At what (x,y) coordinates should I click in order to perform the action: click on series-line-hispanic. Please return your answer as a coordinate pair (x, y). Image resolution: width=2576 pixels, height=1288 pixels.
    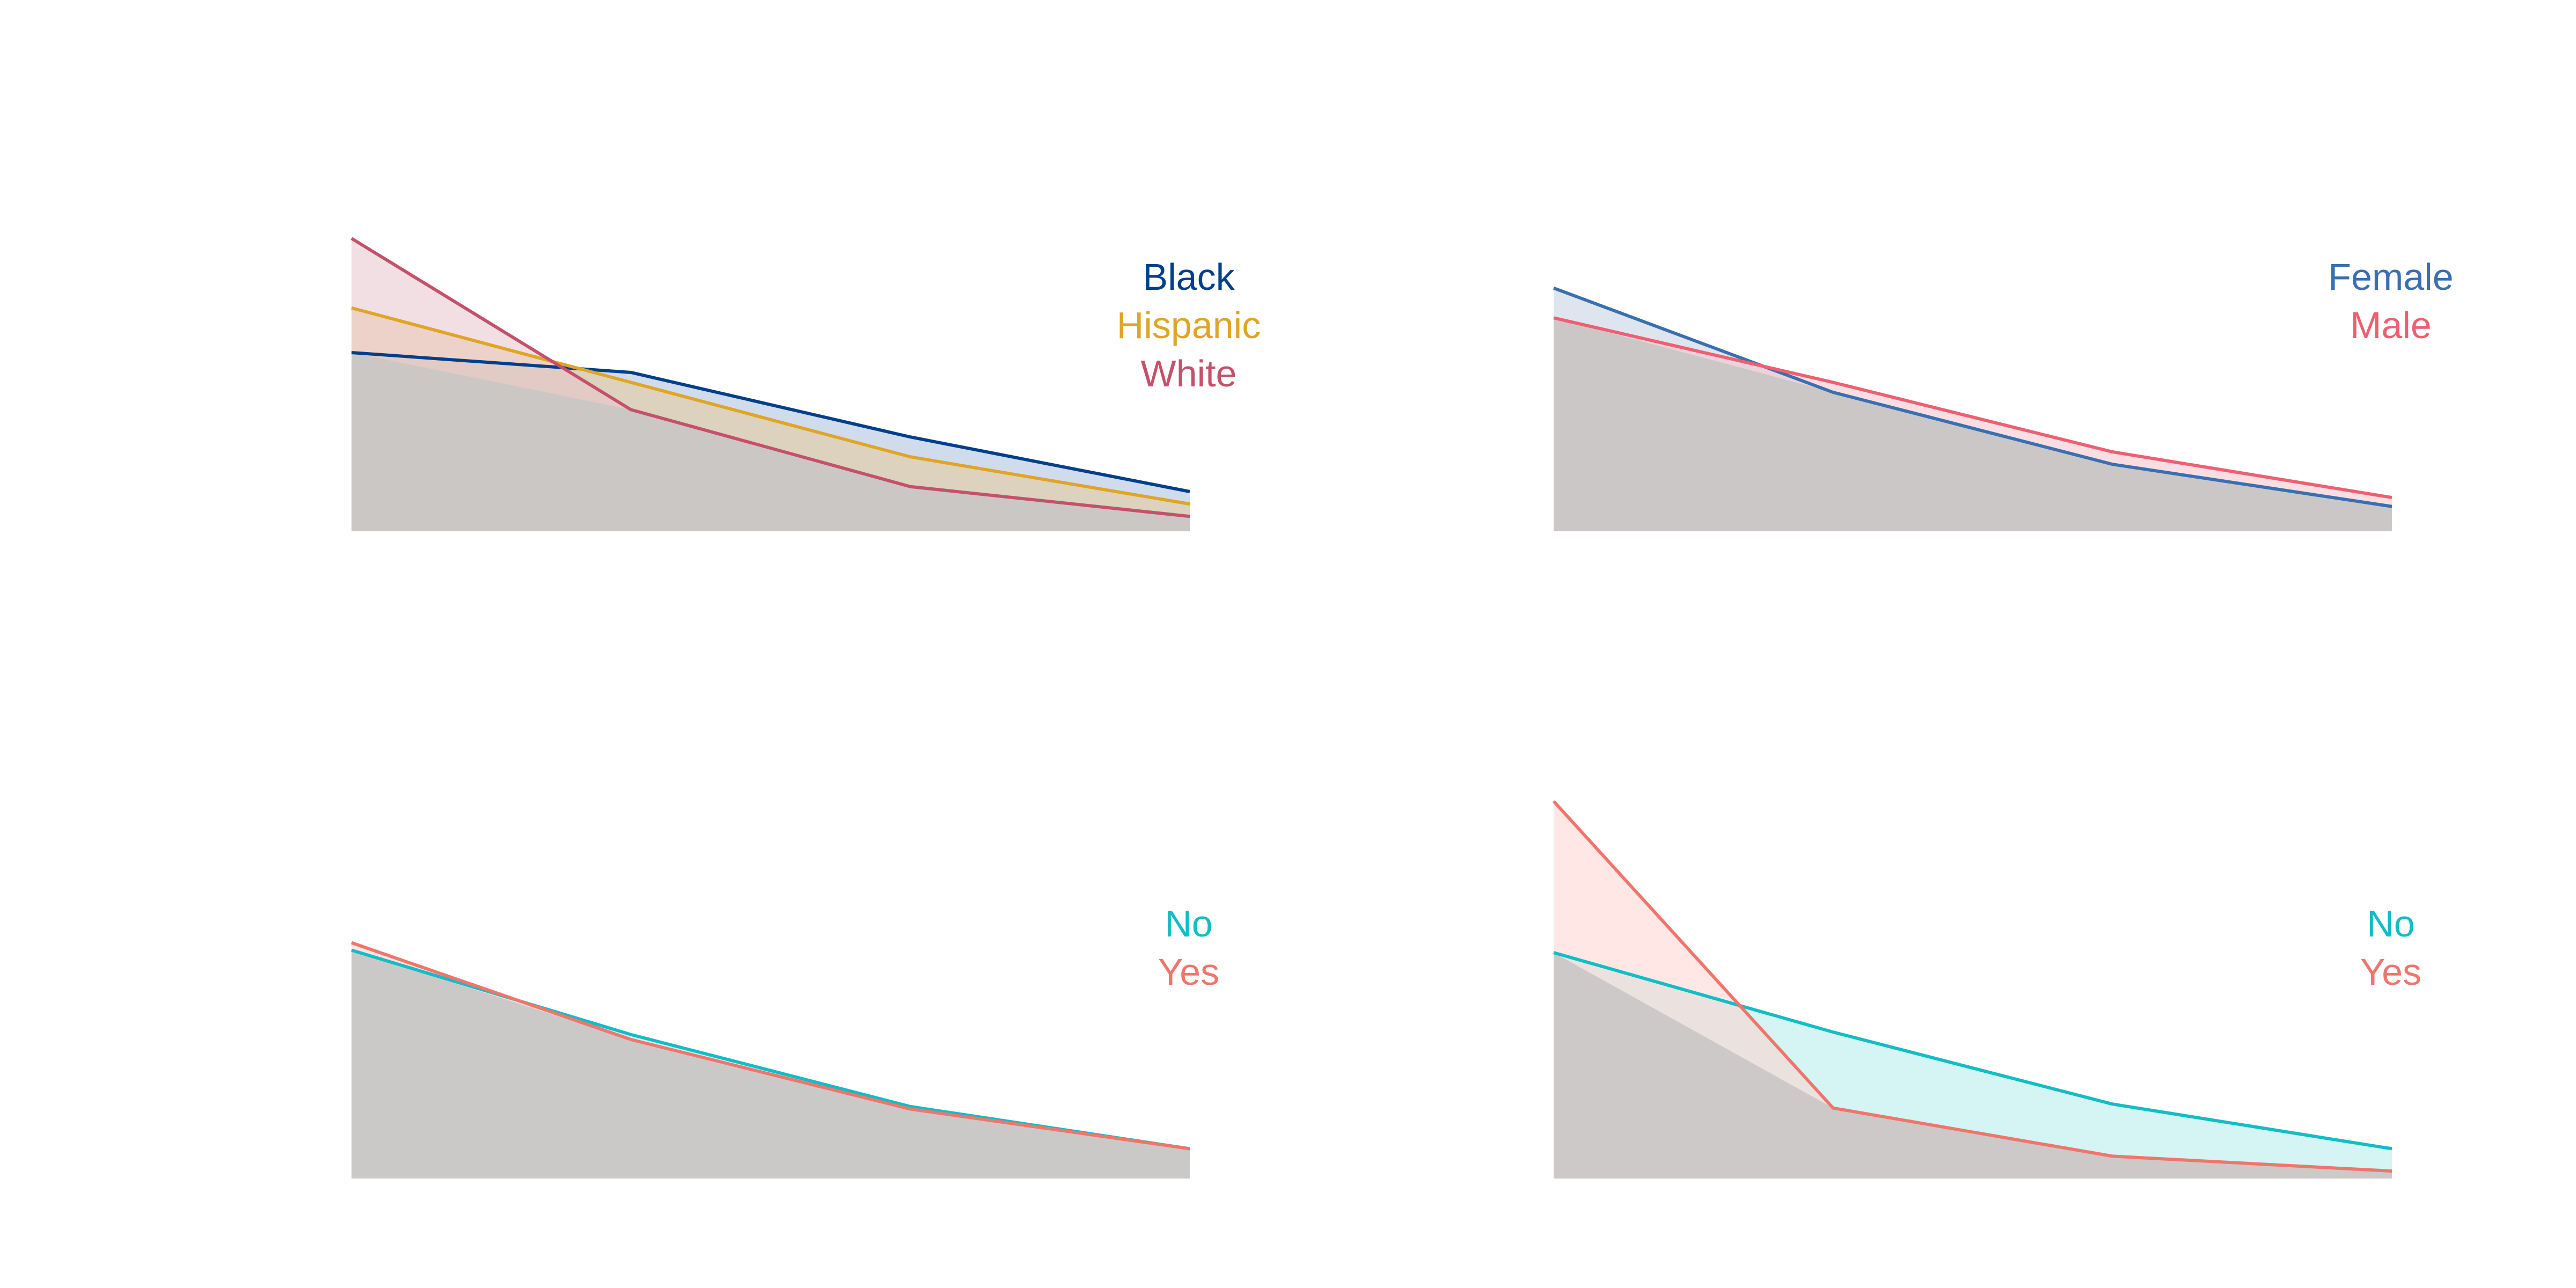
    Looking at the image, I should click on (770, 406).